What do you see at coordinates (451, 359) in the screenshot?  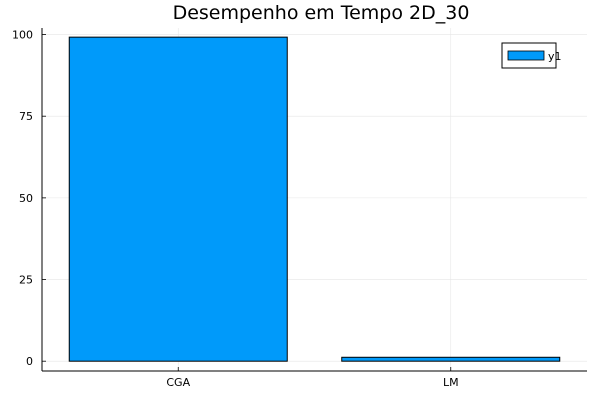 I see `bar-lm` at bounding box center [451, 359].